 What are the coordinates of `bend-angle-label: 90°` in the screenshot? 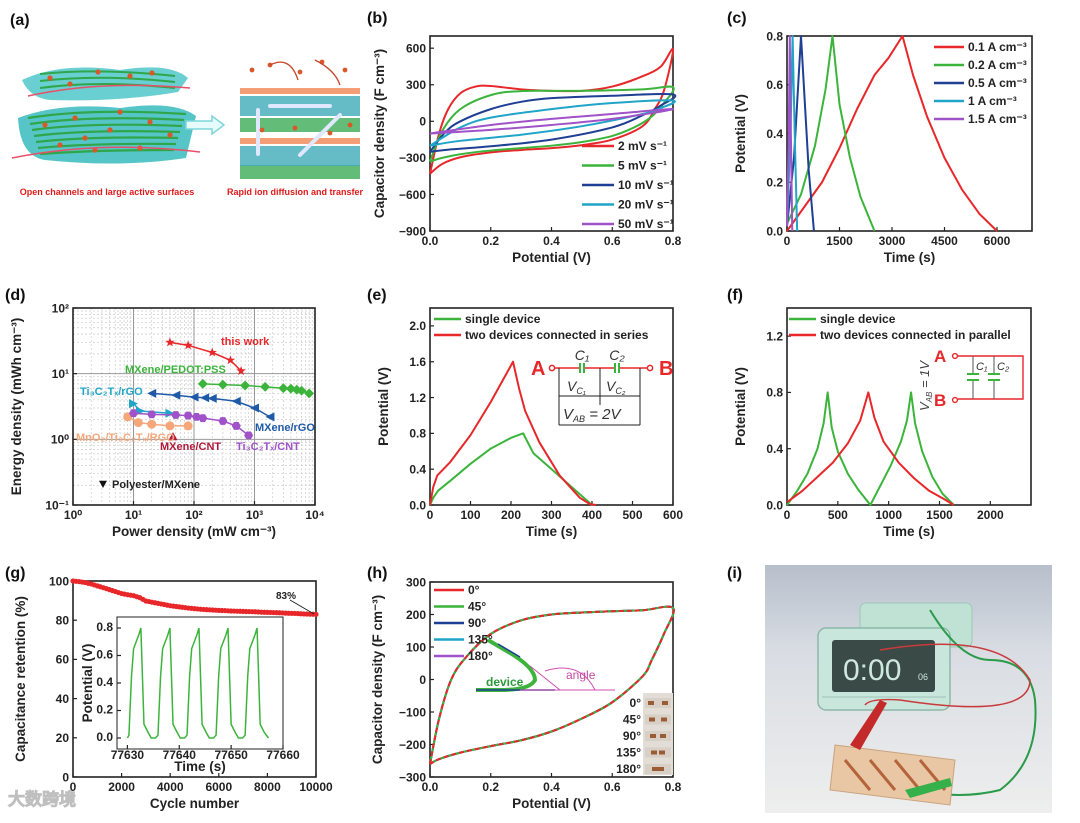 It's located at (632, 736).